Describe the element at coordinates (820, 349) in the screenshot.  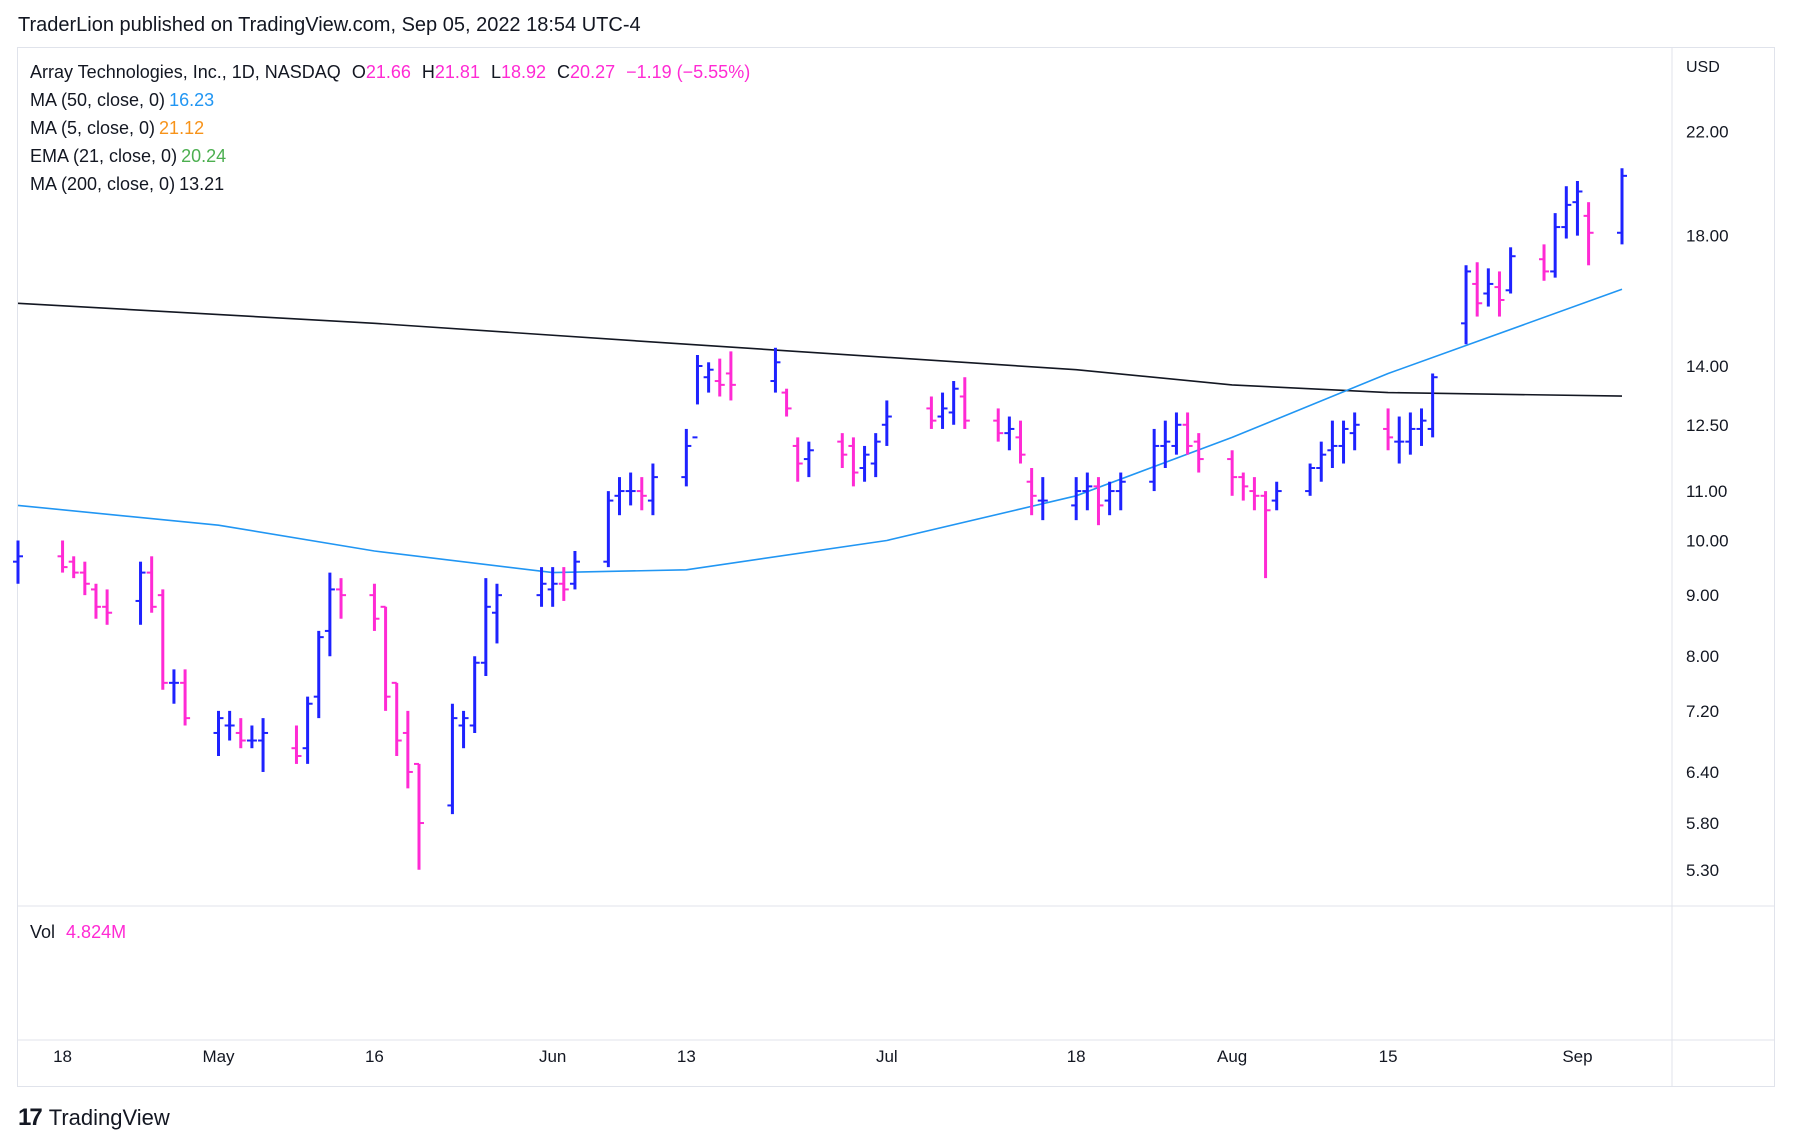
I see `ma-line` at that location.